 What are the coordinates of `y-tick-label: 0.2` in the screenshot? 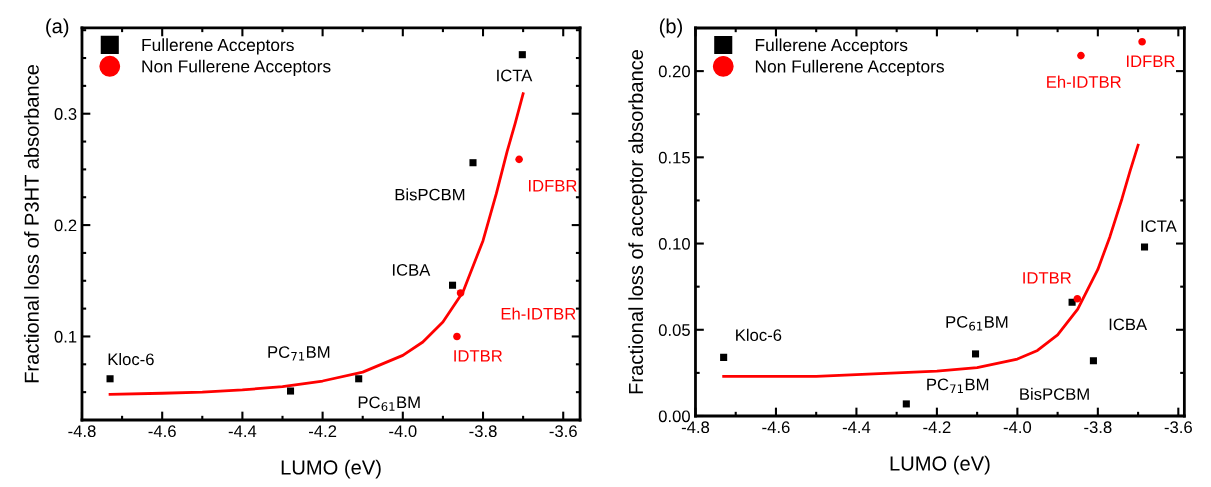 It's located at (65, 225).